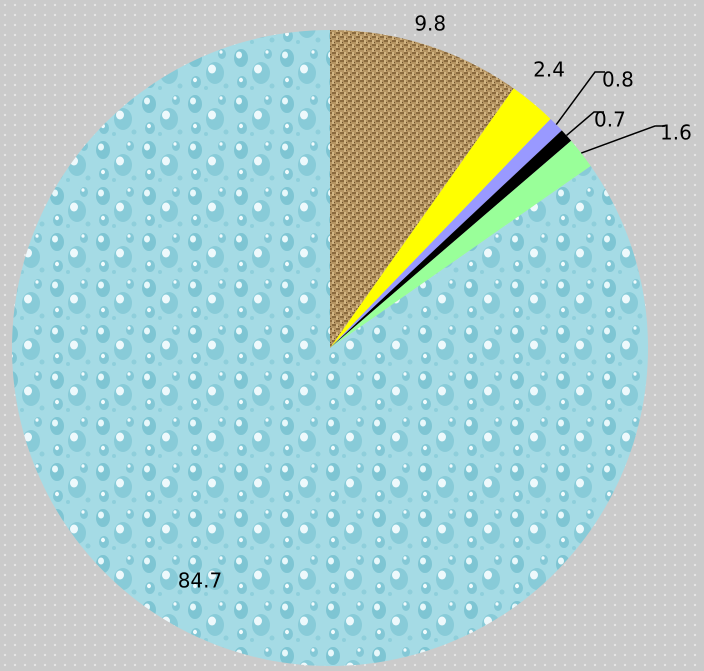 The height and width of the screenshot is (671, 704). What do you see at coordinates (200, 581) in the screenshot?
I see `slice-label-84-7: 84.7` at bounding box center [200, 581].